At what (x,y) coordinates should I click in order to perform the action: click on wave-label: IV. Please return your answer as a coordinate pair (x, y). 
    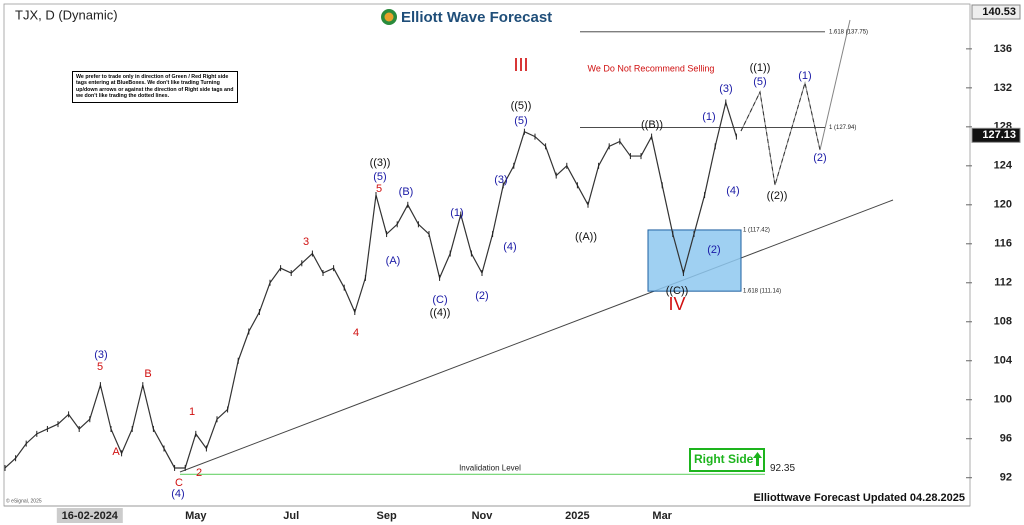
    Looking at the image, I should click on (676, 304).